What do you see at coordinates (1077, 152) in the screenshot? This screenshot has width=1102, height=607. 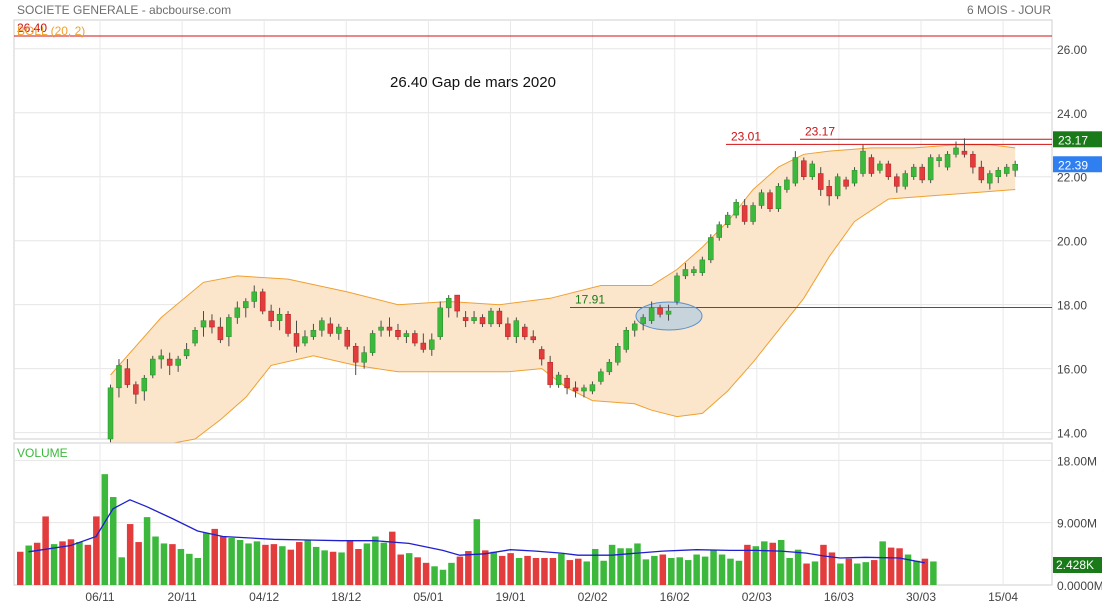 I see `price-badges: 23.17 22.39` at bounding box center [1077, 152].